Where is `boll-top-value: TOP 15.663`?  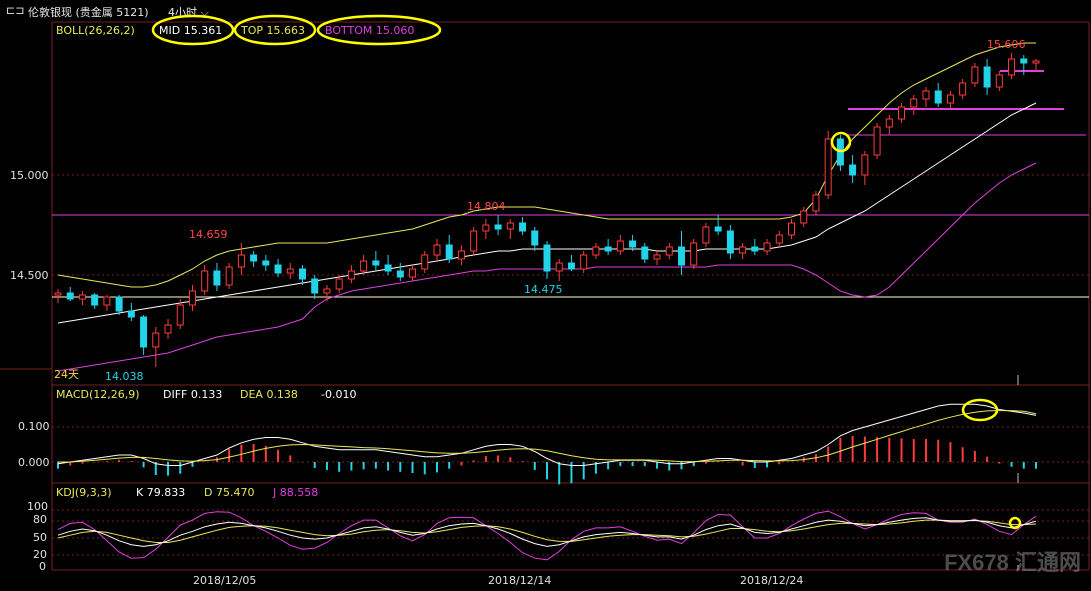 boll-top-value: TOP 15.663 is located at coordinates (272, 30).